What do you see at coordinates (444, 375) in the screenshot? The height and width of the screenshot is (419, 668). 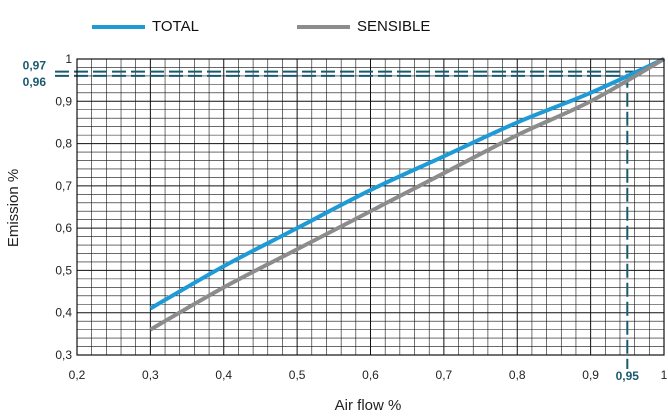 I see `x-tick-label: 0,7` at bounding box center [444, 375].